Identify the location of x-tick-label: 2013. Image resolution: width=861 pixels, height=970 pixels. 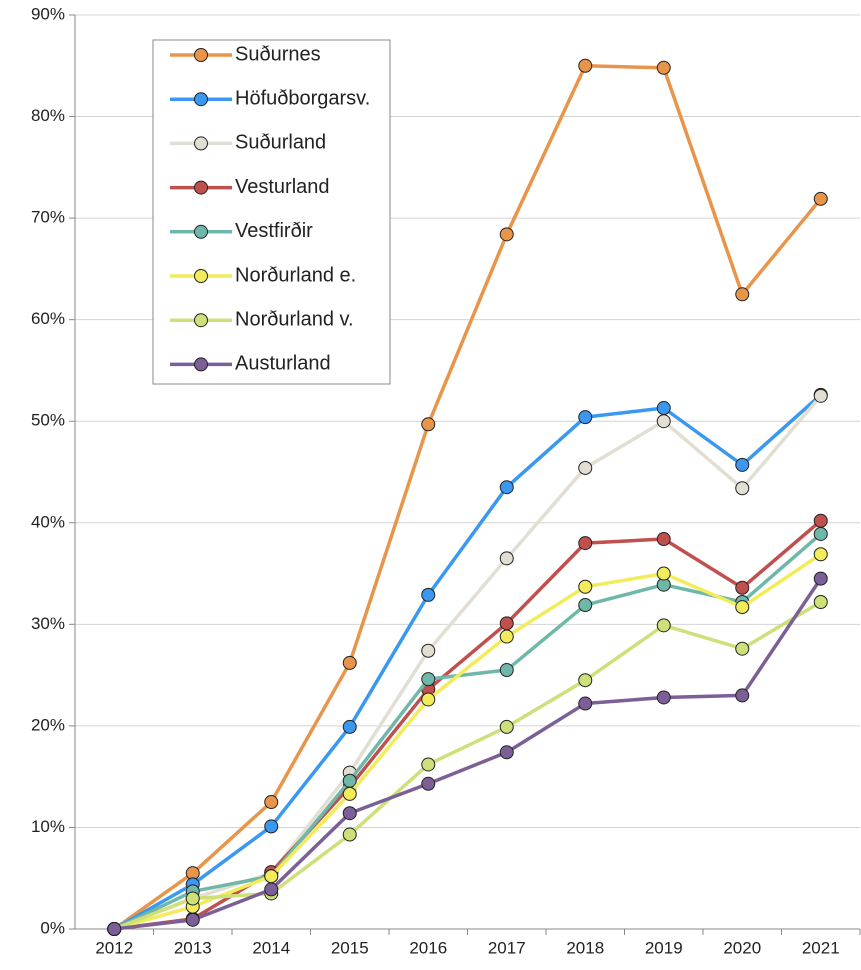
(193, 947).